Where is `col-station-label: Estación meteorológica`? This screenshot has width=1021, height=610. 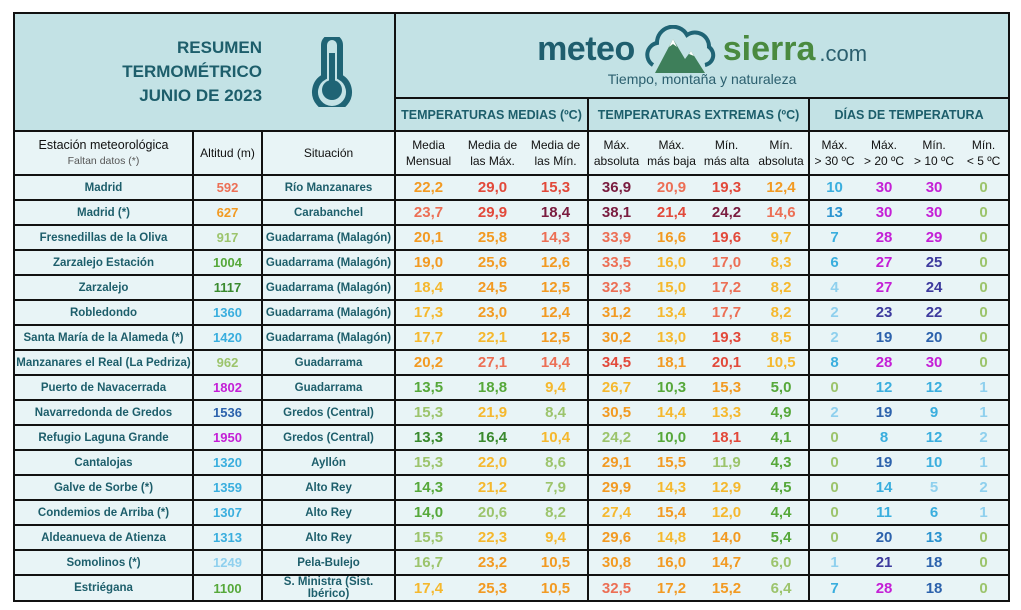 col-station-label: Estación meteorológica is located at coordinates (103, 145).